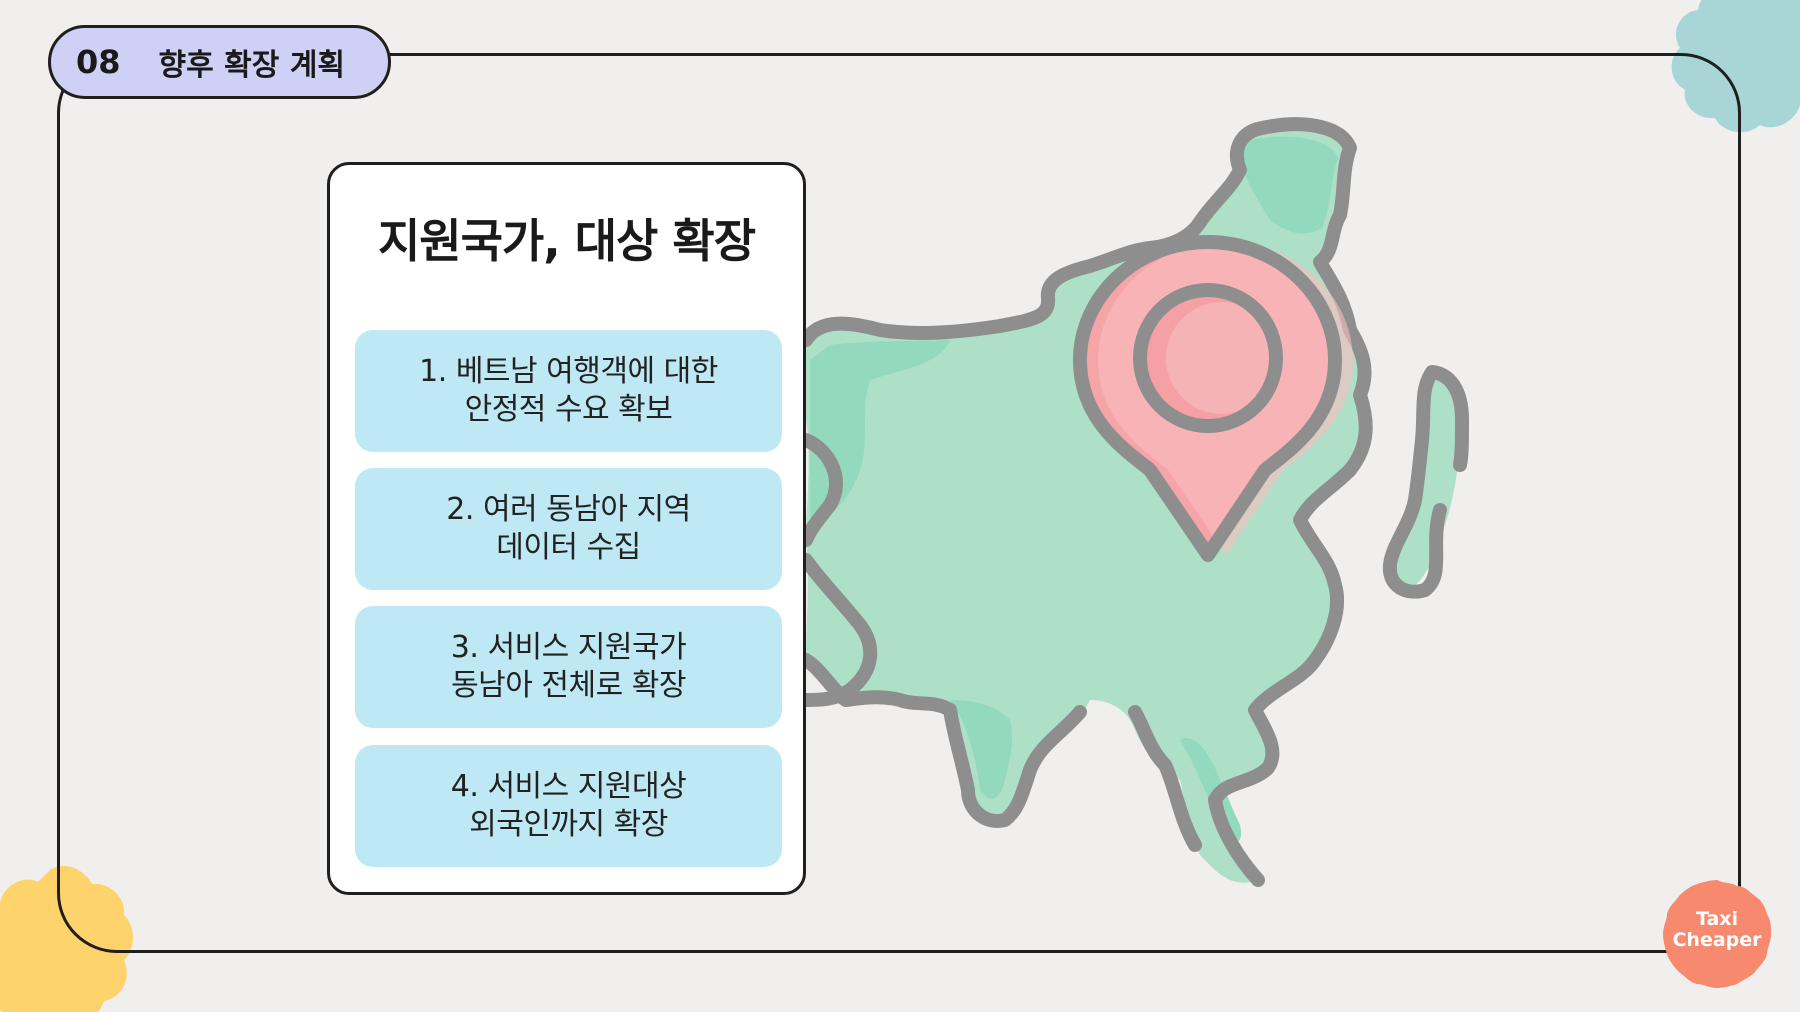  What do you see at coordinates (1717, 940) in the screenshot?
I see `logo-line-cheaper: Cheaper` at bounding box center [1717, 940].